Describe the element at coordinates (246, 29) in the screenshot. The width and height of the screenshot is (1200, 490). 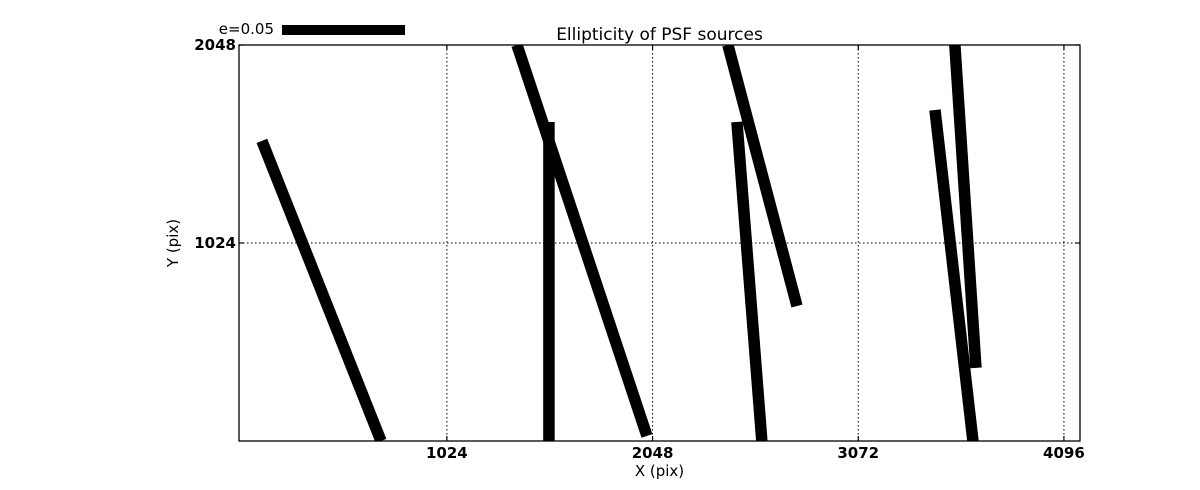
I see `legend-scale-label: e=0.05` at that location.